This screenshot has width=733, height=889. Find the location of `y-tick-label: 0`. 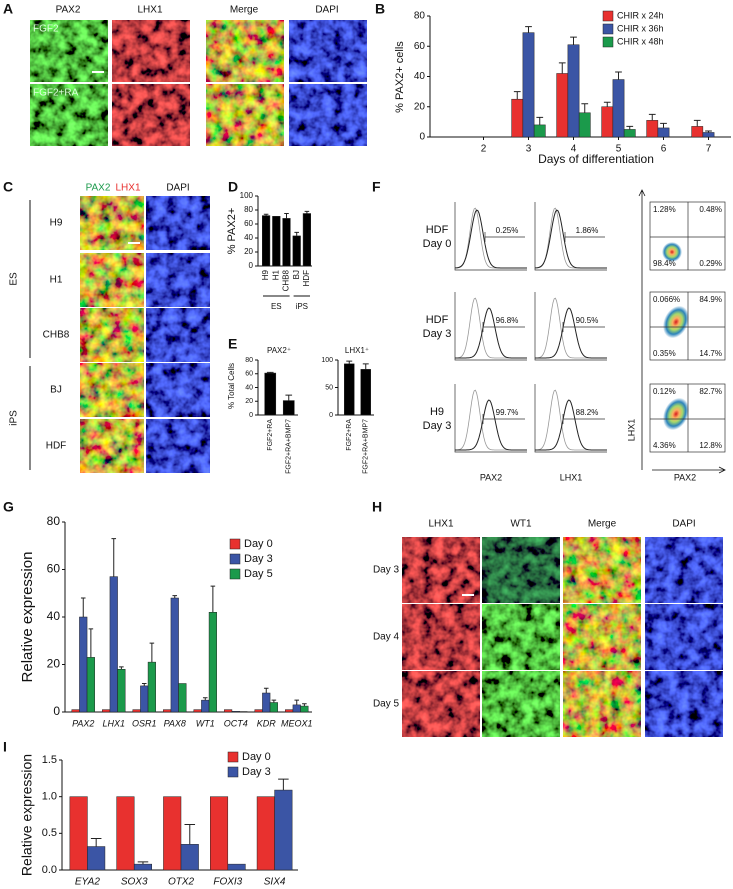

y-tick-label: 0 is located at coordinates (331, 415).